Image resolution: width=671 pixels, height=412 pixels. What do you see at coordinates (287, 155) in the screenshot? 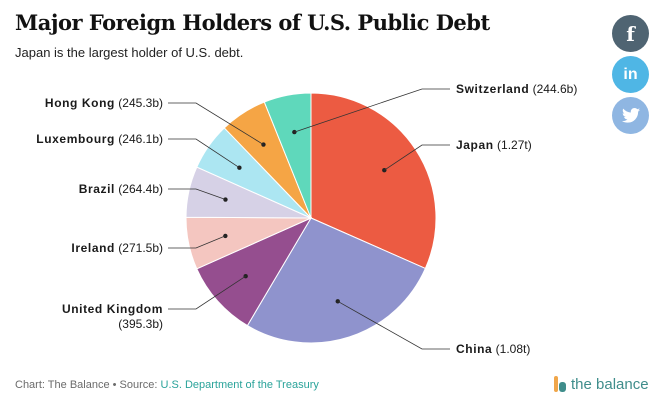
I see `pie-slice-switzerland` at bounding box center [287, 155].